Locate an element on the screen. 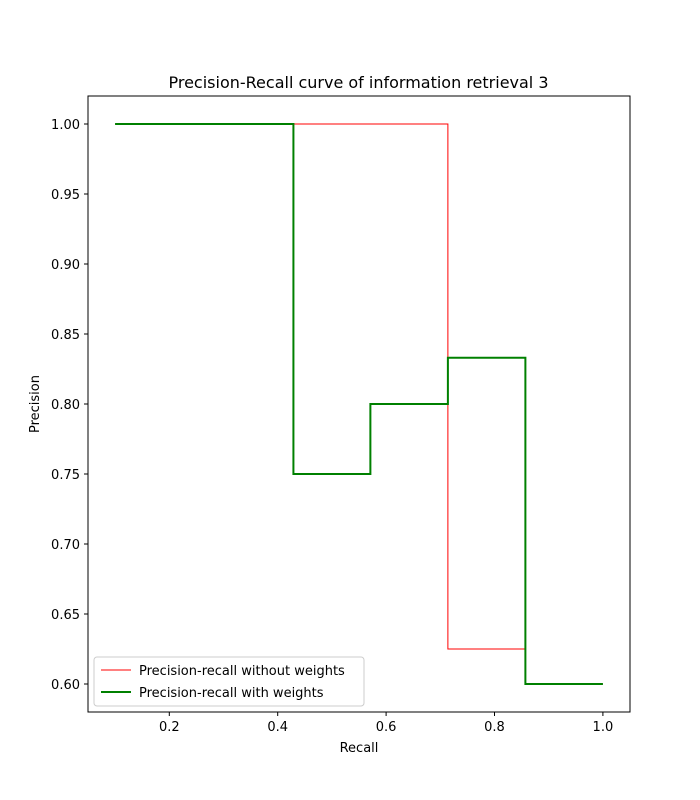 Image resolution: width=700 pixels, height=800 pixels. y-tick-label: 0.60 is located at coordinates (65, 685).